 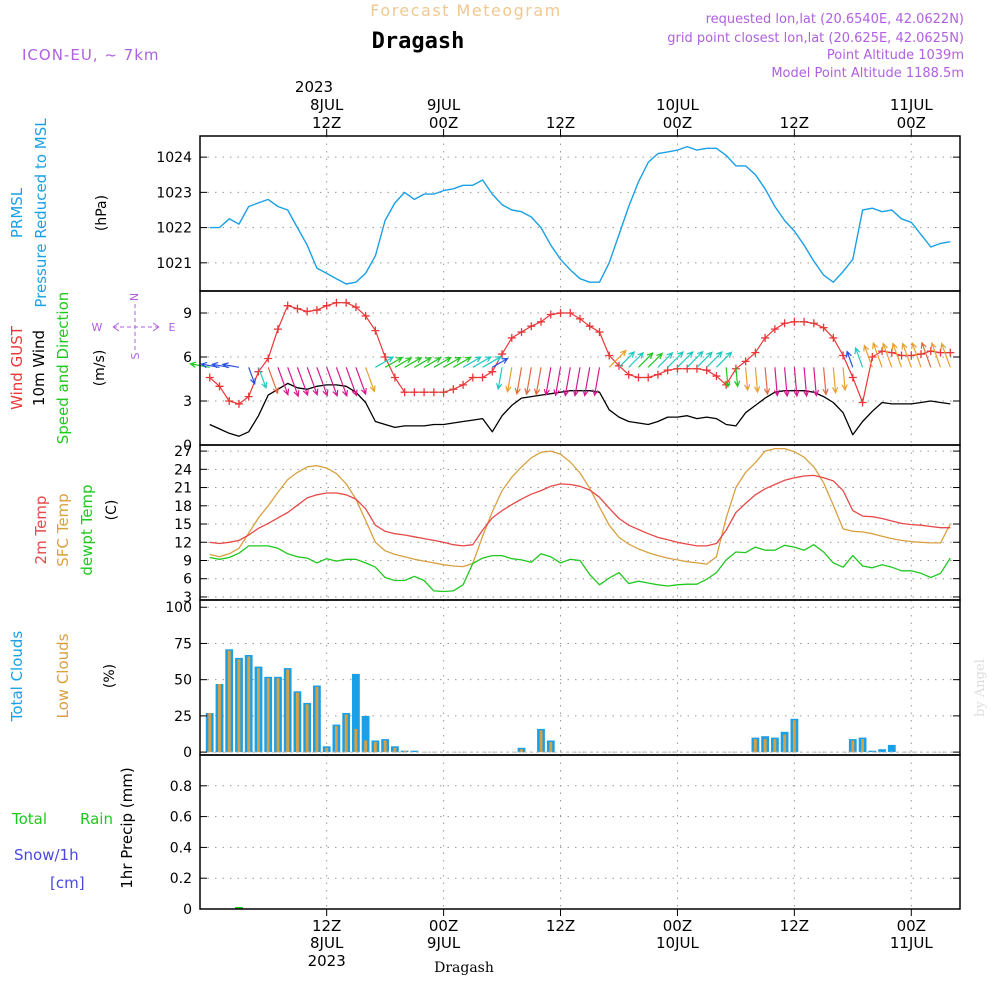 What do you see at coordinates (580, 832) in the screenshot?
I see `precip-panel-frame` at bounding box center [580, 832].